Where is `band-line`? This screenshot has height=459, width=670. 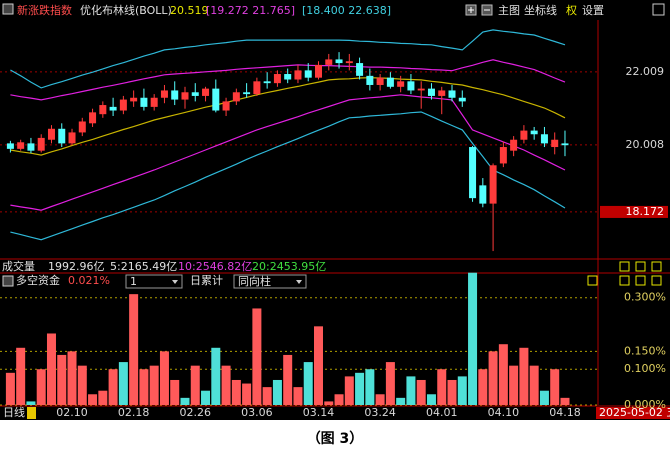
band-line is located at coordinates (288, 59).